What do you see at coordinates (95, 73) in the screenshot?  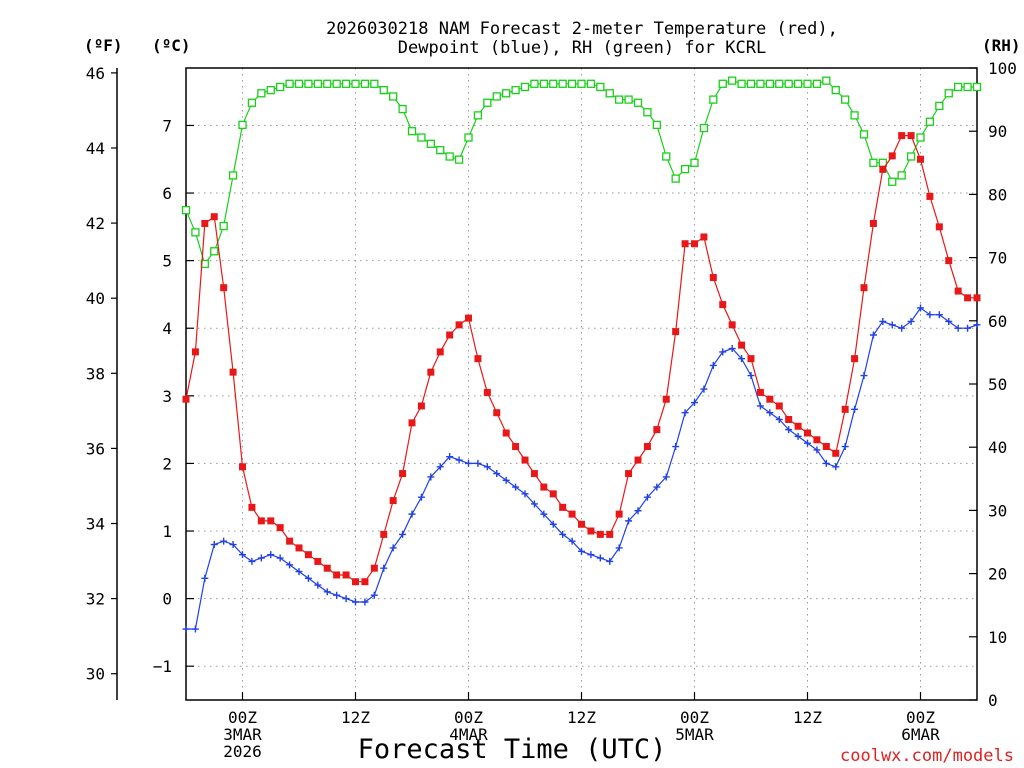 I see `fahrenheit-tick-label: 46` at bounding box center [95, 73].